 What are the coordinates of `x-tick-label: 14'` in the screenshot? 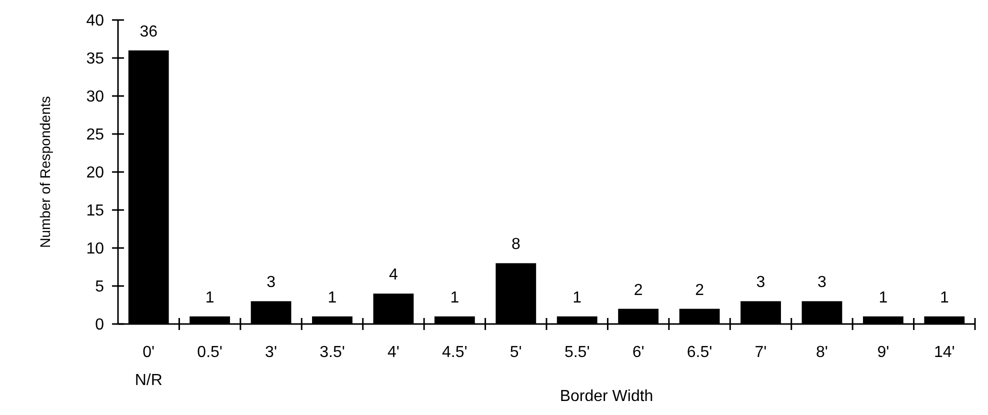 It's located at (944, 352).